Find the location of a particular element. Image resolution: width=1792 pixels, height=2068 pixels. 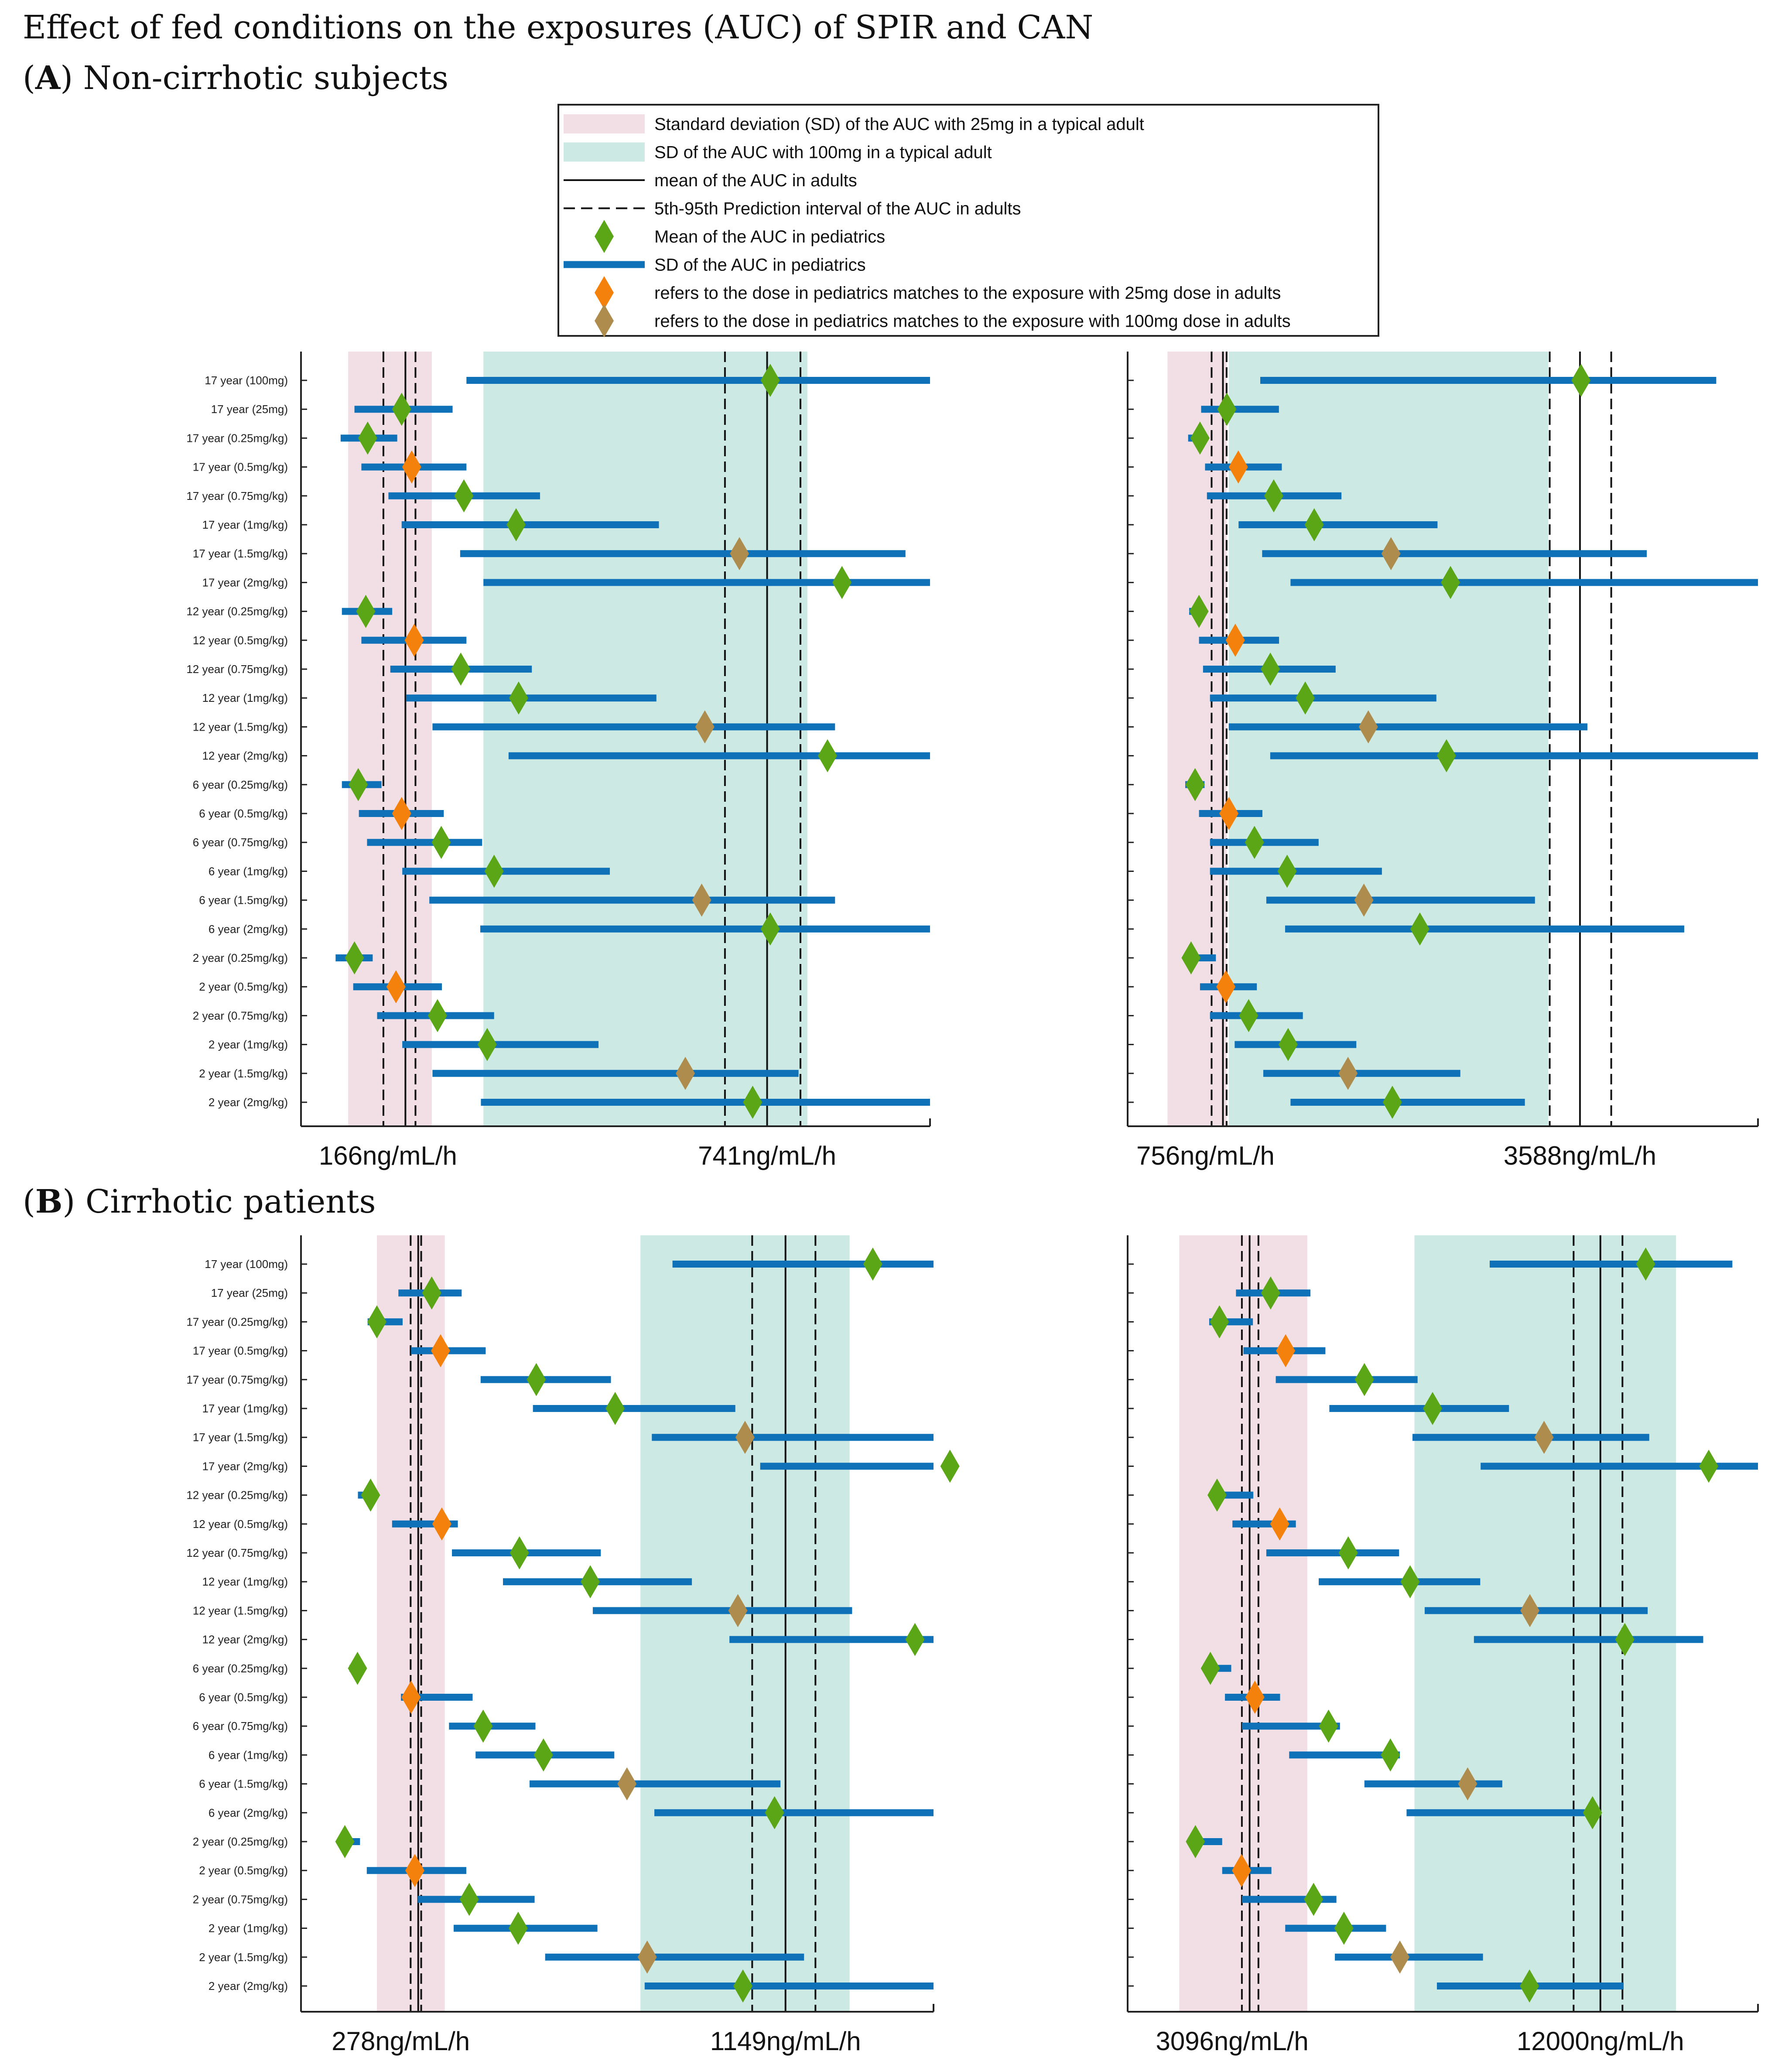

y-tick-label: 6 year (2mg/kg) is located at coordinates (248, 1812).